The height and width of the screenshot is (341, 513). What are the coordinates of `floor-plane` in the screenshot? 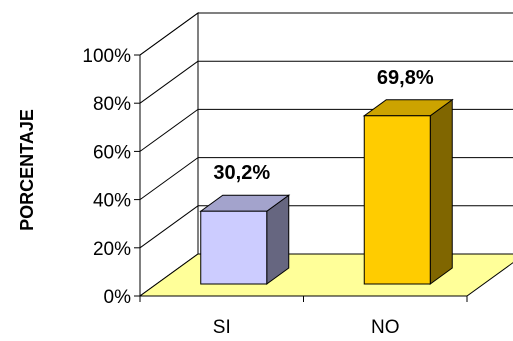 It's located at (325, 275).